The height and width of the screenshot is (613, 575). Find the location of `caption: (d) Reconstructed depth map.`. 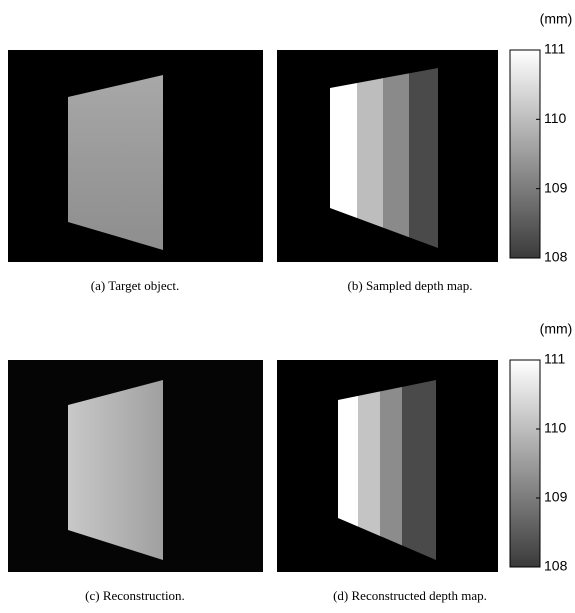

caption: (d) Reconstructed depth map. is located at coordinates (410, 595).